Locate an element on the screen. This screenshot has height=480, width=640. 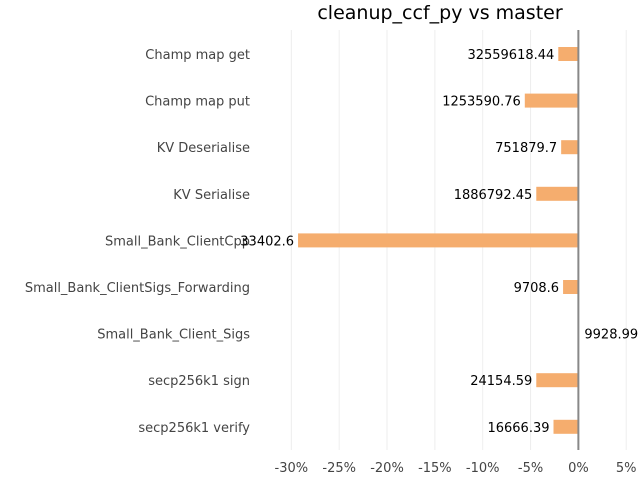
data-label: 9928.99 is located at coordinates (611, 335).